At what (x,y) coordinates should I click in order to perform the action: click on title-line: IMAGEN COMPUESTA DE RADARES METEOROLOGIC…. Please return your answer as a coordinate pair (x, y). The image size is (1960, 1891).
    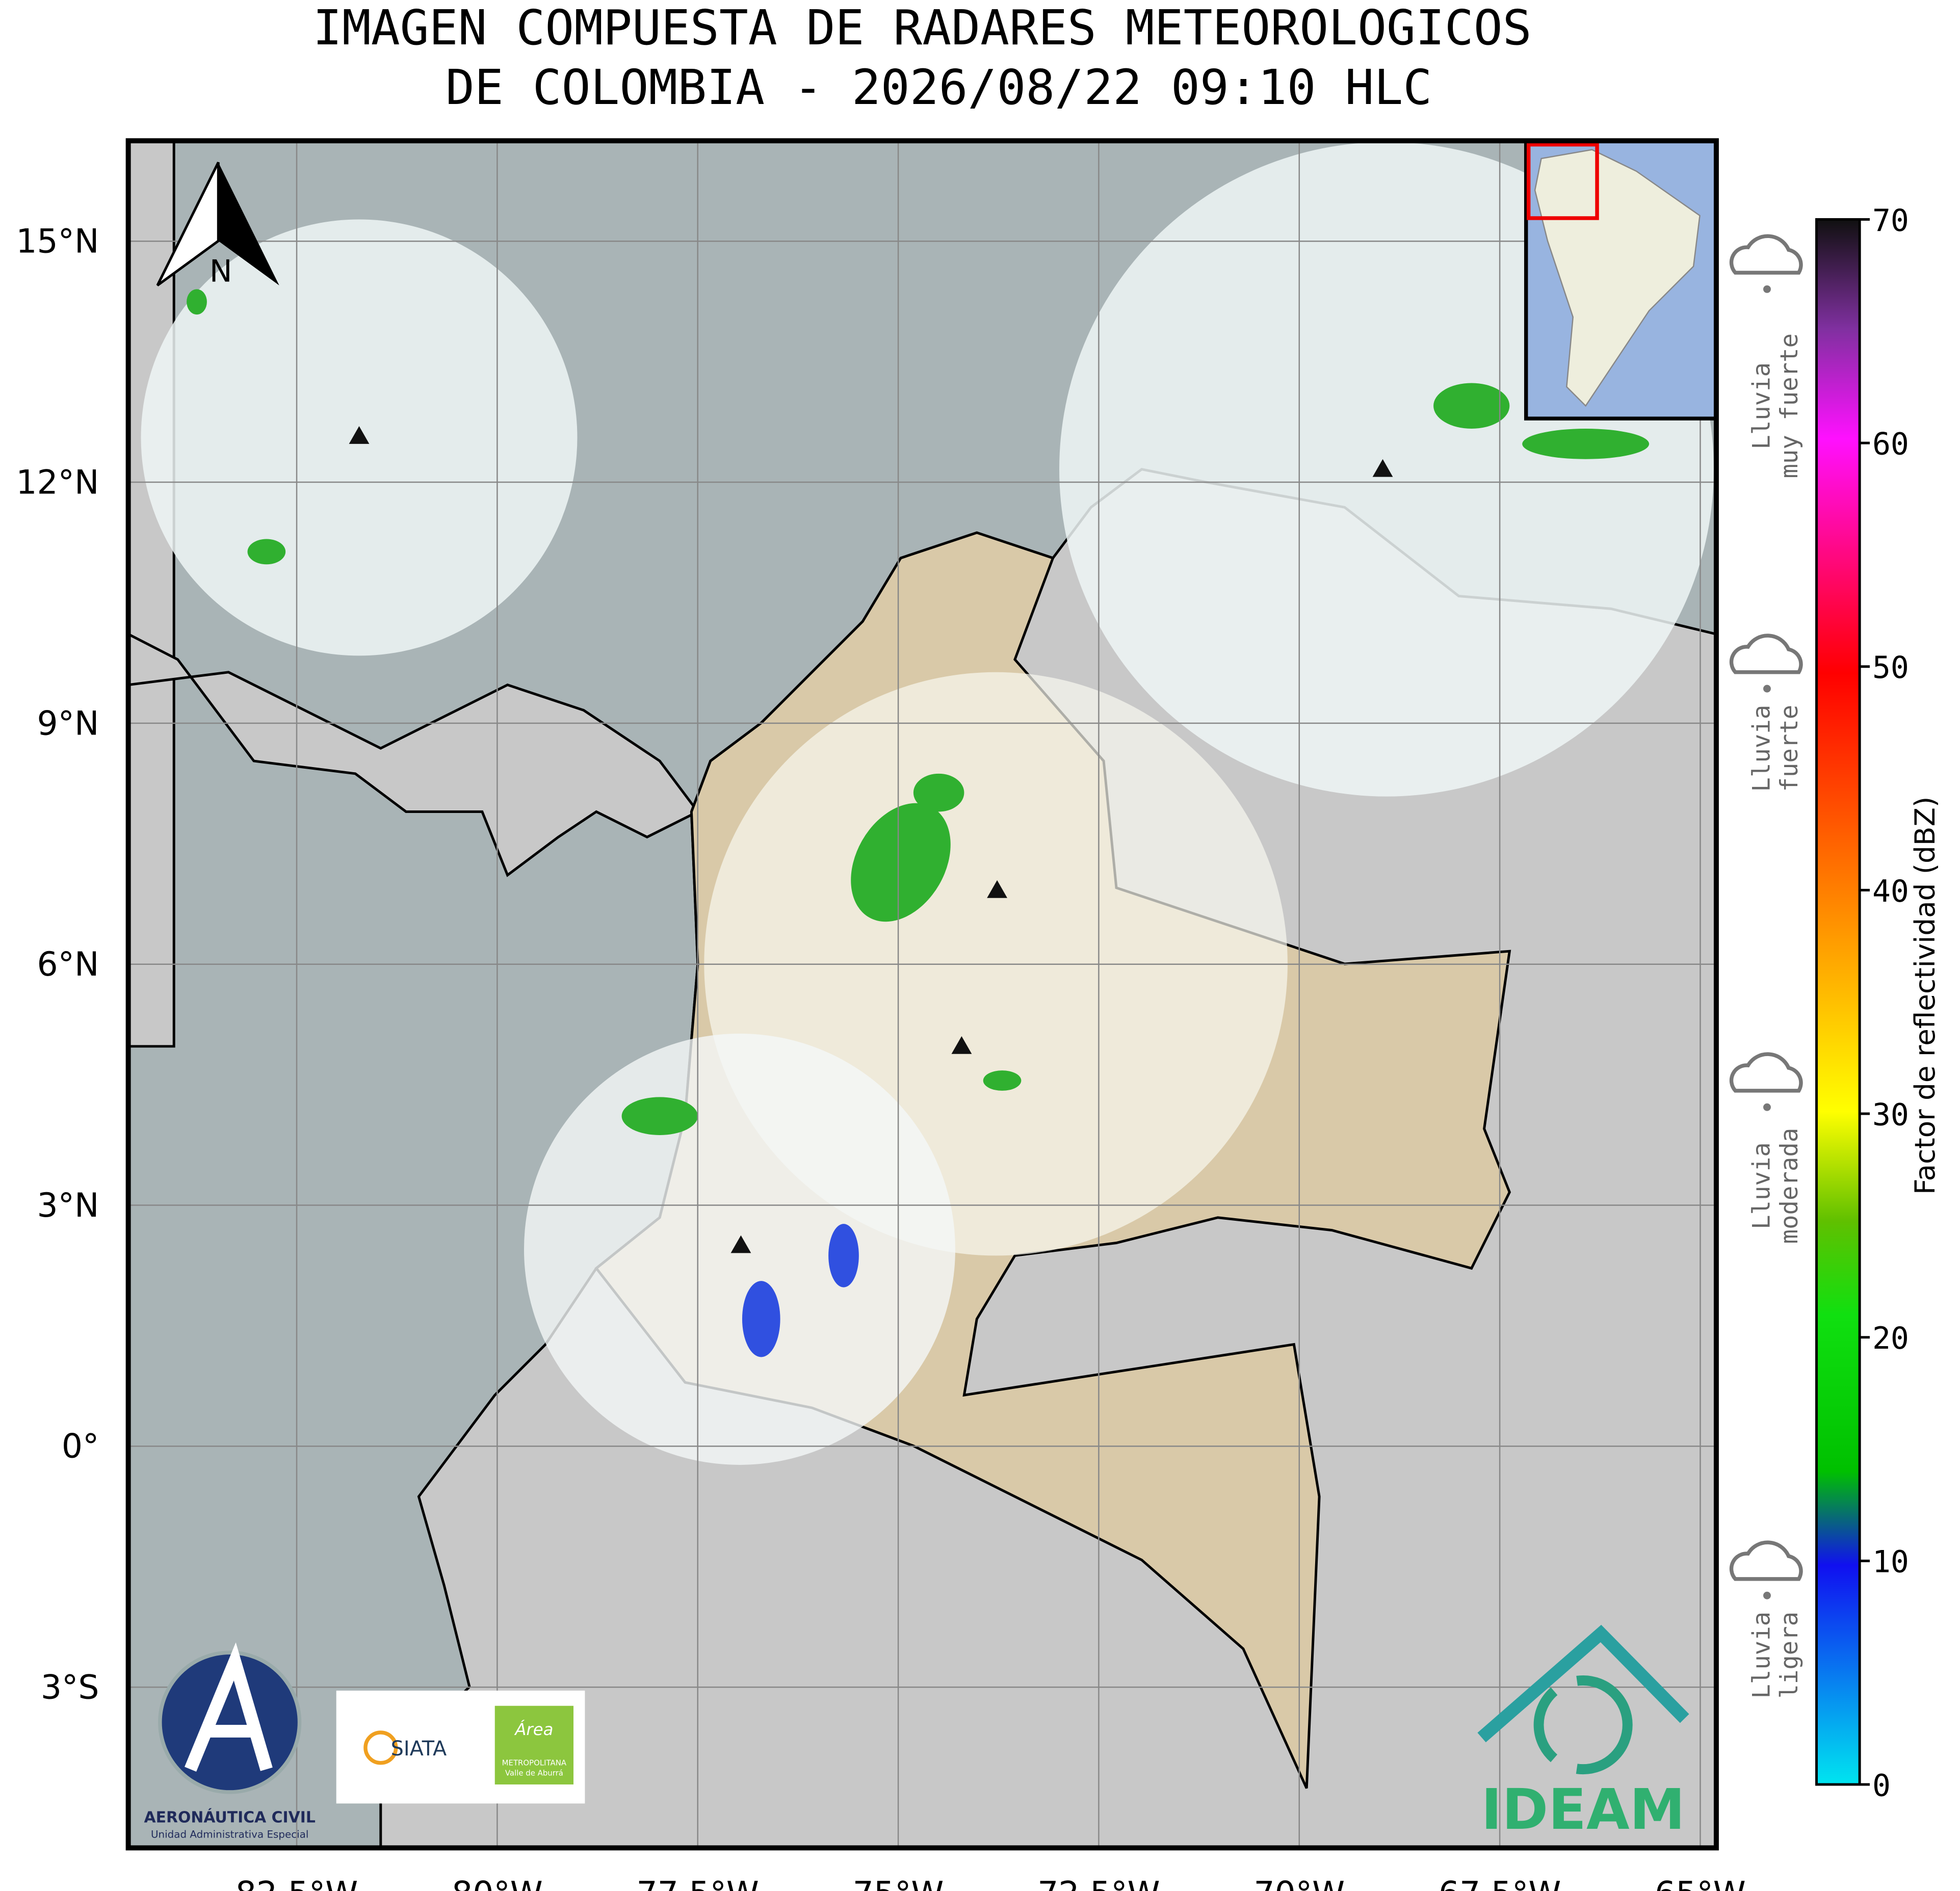
    Looking at the image, I should click on (923, 28).